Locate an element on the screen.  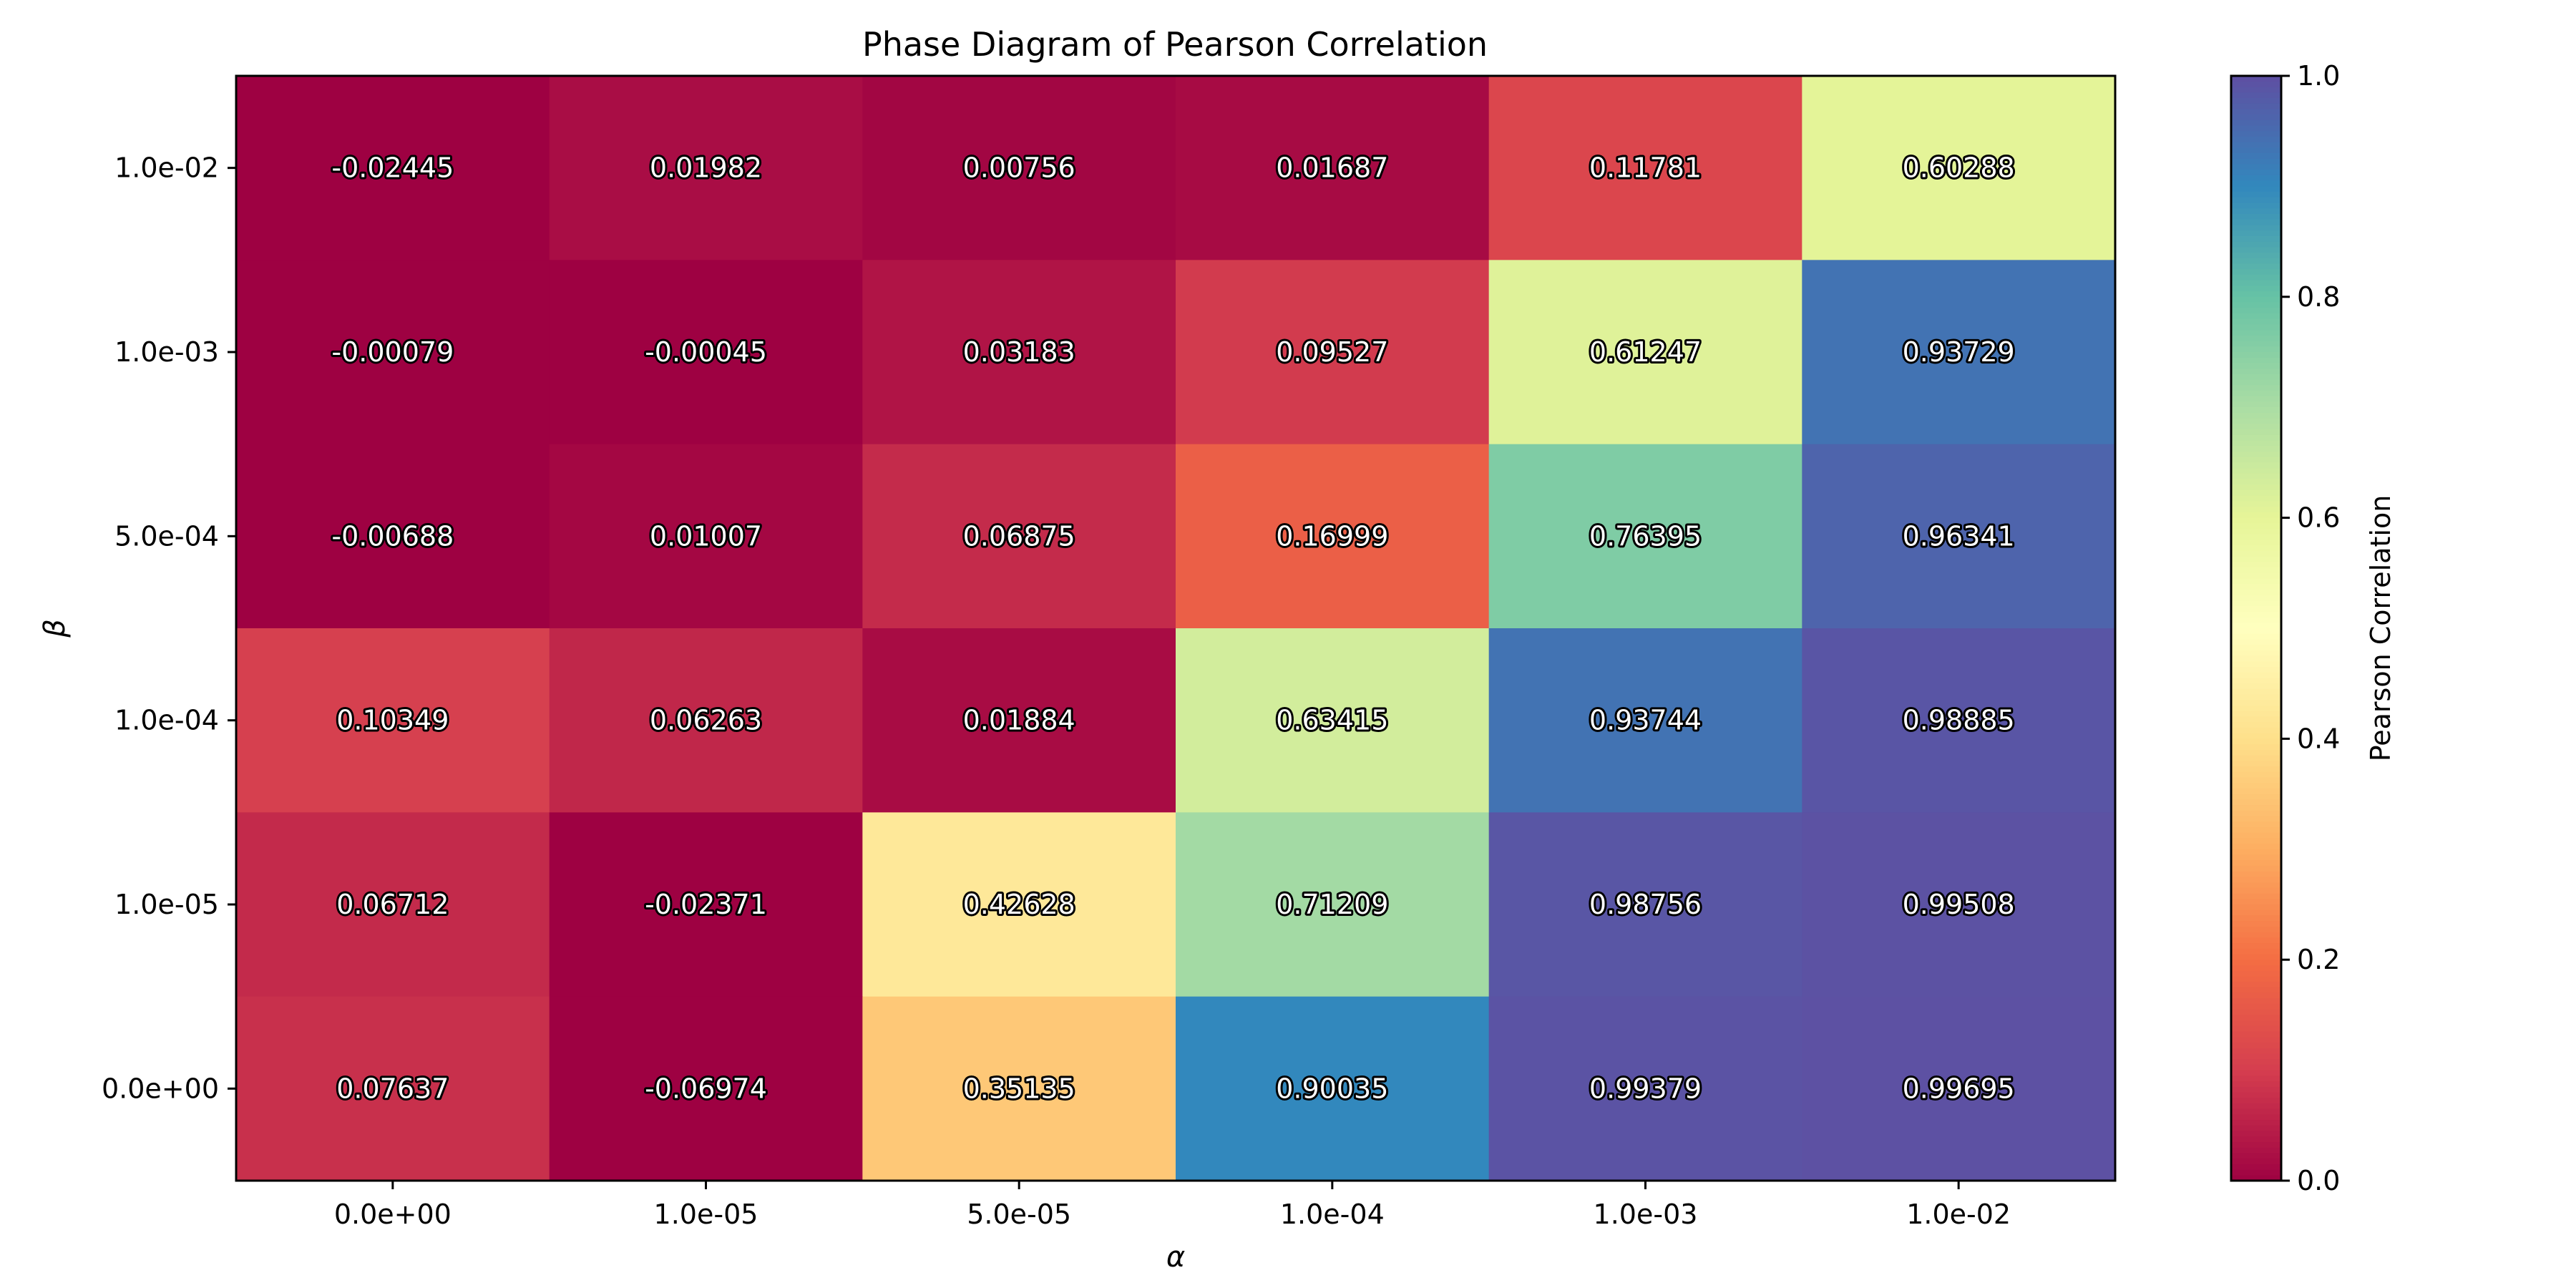
heatmap-cell-value: -0.00045 is located at coordinates (706, 352).